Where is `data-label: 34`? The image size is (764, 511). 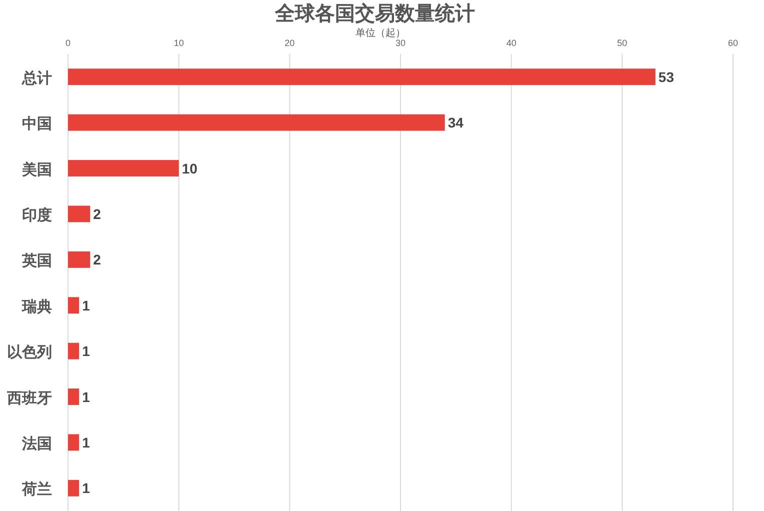
data-label: 34 is located at coordinates (456, 122).